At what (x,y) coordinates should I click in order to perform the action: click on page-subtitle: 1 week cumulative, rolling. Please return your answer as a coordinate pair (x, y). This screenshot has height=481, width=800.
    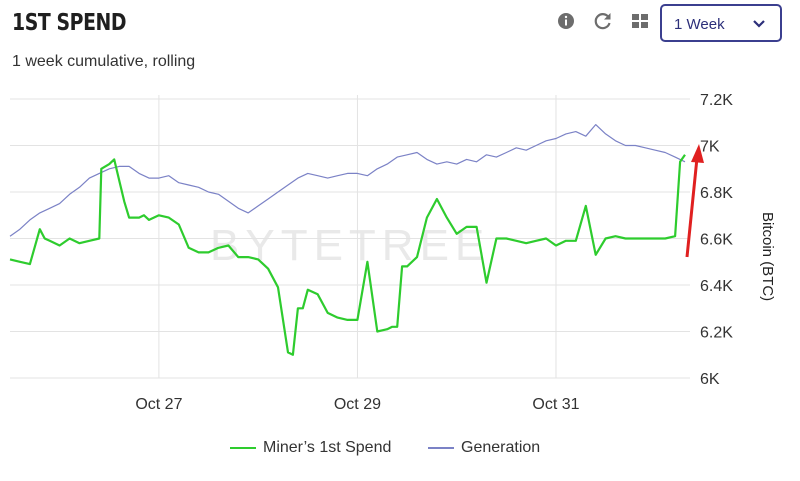
    Looking at the image, I should click on (104, 61).